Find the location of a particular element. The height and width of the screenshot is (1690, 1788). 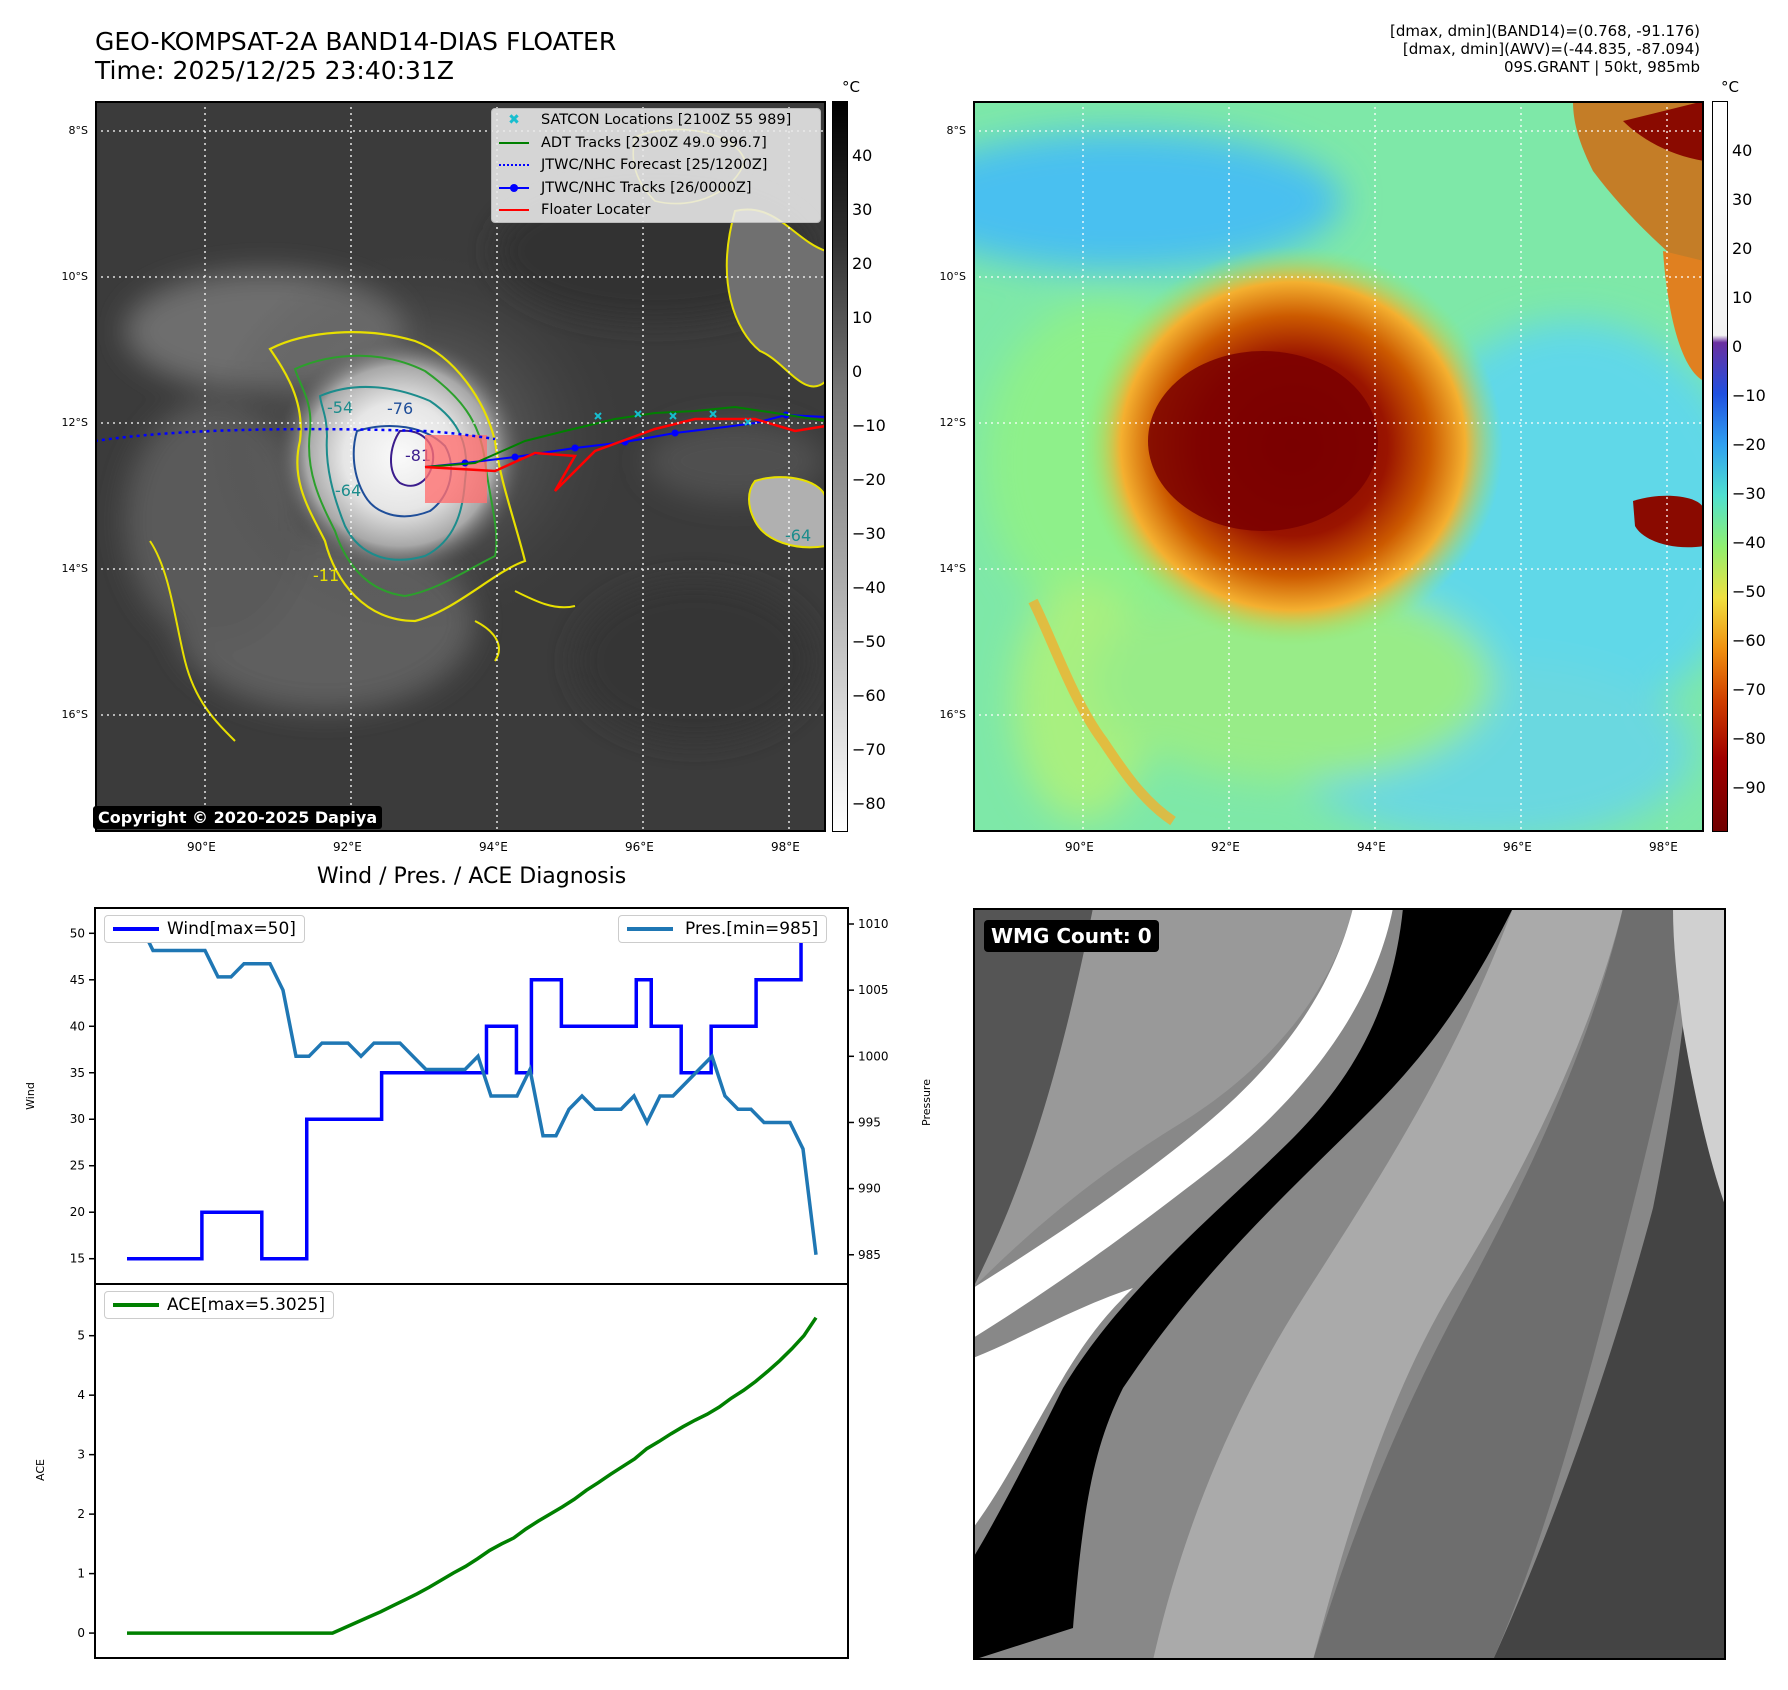

cbar-tick: 20 is located at coordinates (862, 263).